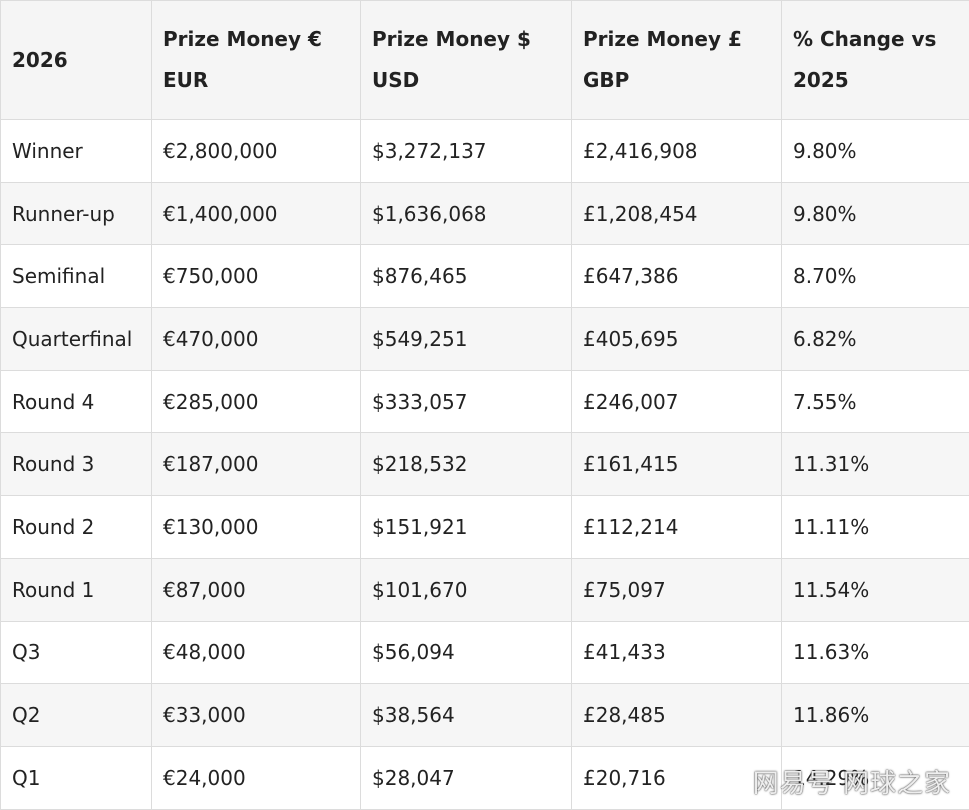 The height and width of the screenshot is (810, 969). What do you see at coordinates (76, 60) in the screenshot?
I see `header-cell: 2026` at bounding box center [76, 60].